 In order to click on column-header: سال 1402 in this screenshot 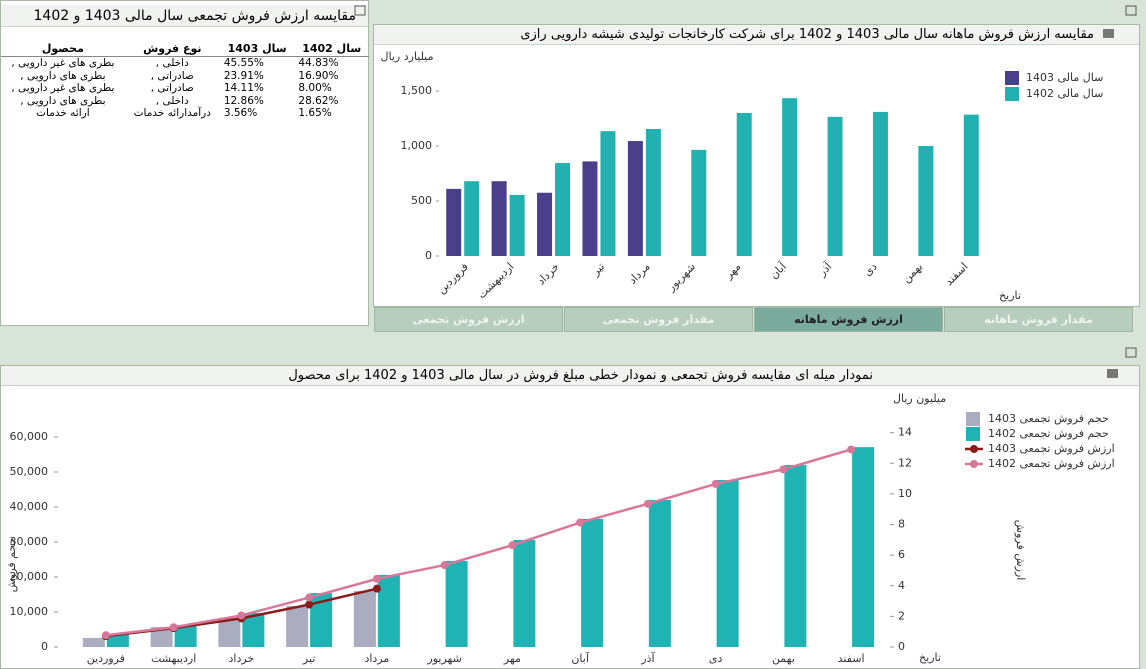, I will do `click(331, 49)`.